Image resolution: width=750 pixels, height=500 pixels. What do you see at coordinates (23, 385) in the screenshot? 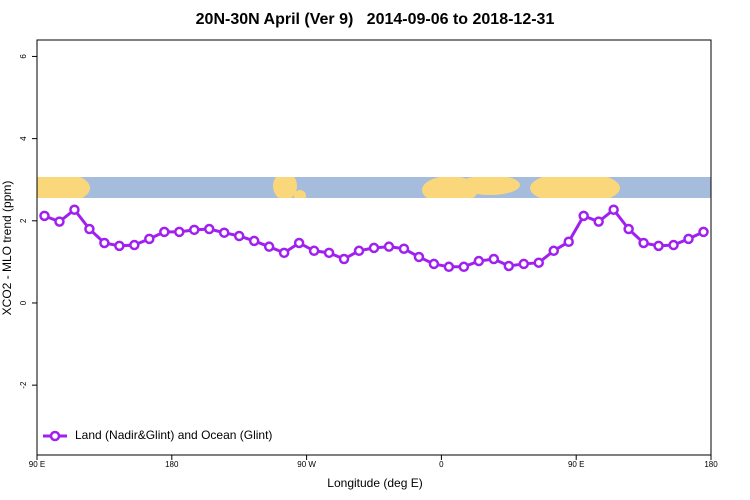
I see `y-tick-label: -2` at bounding box center [23, 385].